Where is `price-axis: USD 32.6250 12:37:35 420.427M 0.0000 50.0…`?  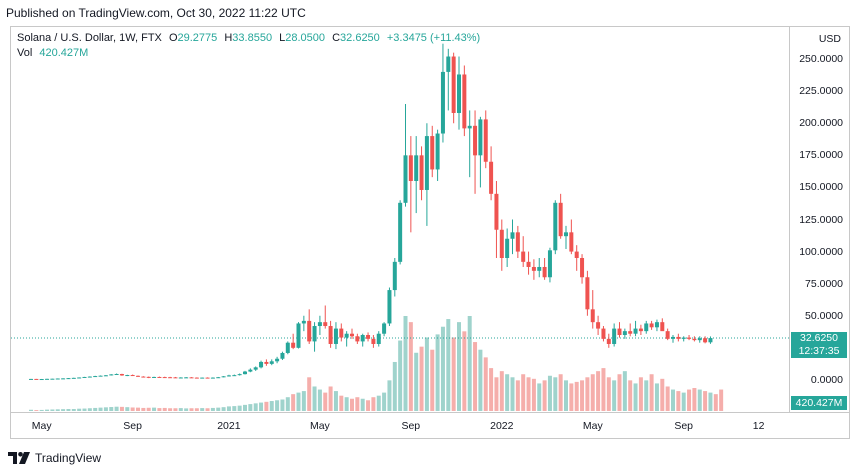
price-axis: USD 32.6250 12:37:35 420.427M 0.0000 50.0… is located at coordinates (819, 219).